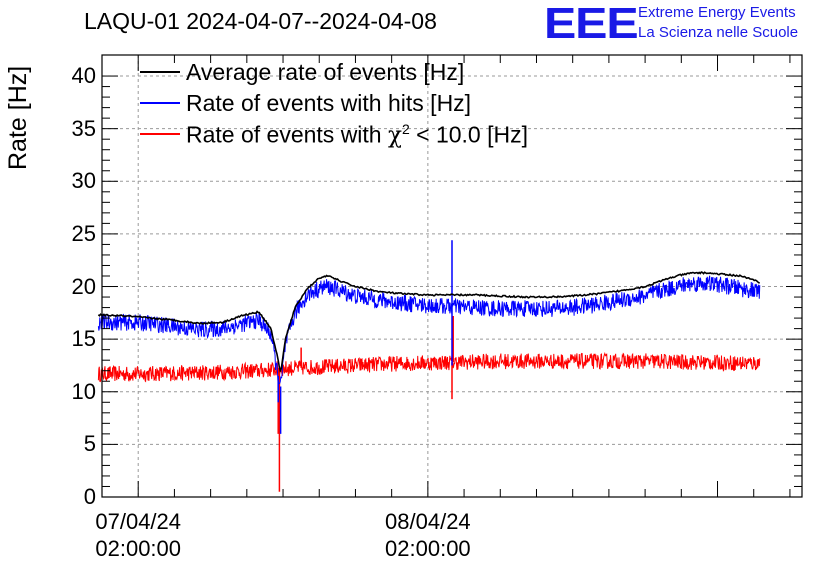 The height and width of the screenshot is (572, 836). What do you see at coordinates (428, 535) in the screenshot?
I see `x-tick-label: 08/04/24 02:00:00` at bounding box center [428, 535].